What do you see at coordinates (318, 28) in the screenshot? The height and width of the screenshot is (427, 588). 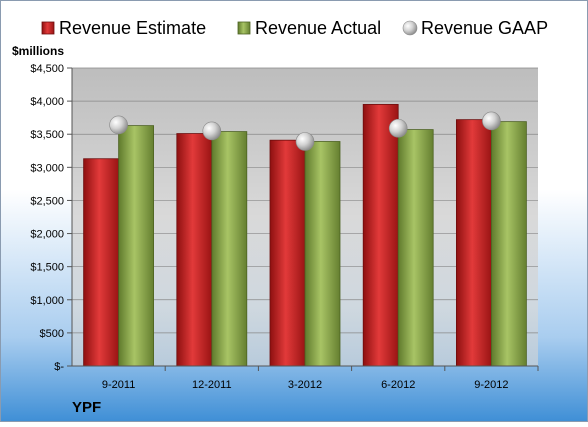 I see `legend-label: Revenue Actual` at bounding box center [318, 28].